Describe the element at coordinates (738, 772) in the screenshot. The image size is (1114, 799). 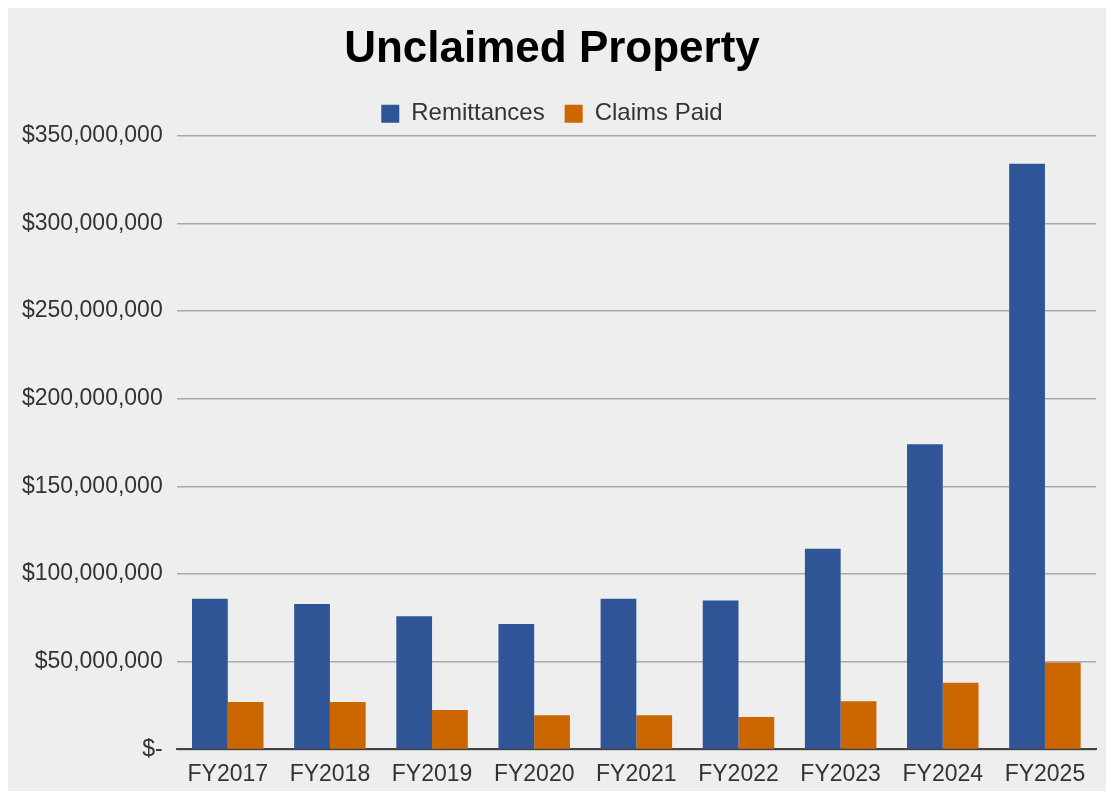
I see `x-tick-label: FY2022` at that location.